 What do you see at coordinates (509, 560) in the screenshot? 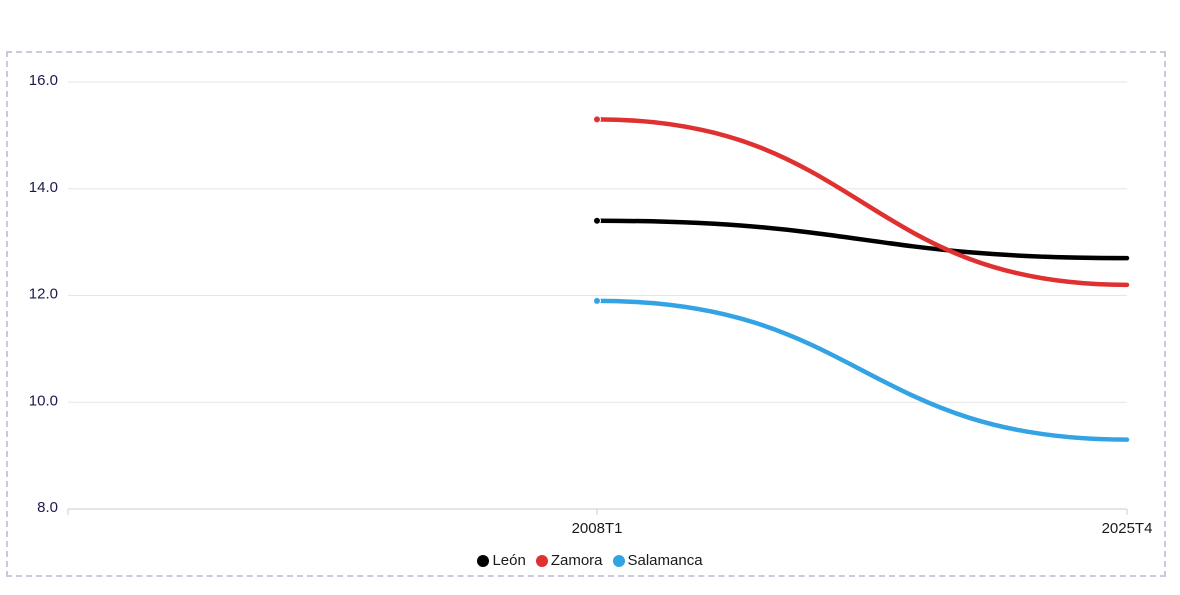
I see `legend-label-leon: León` at bounding box center [509, 560].